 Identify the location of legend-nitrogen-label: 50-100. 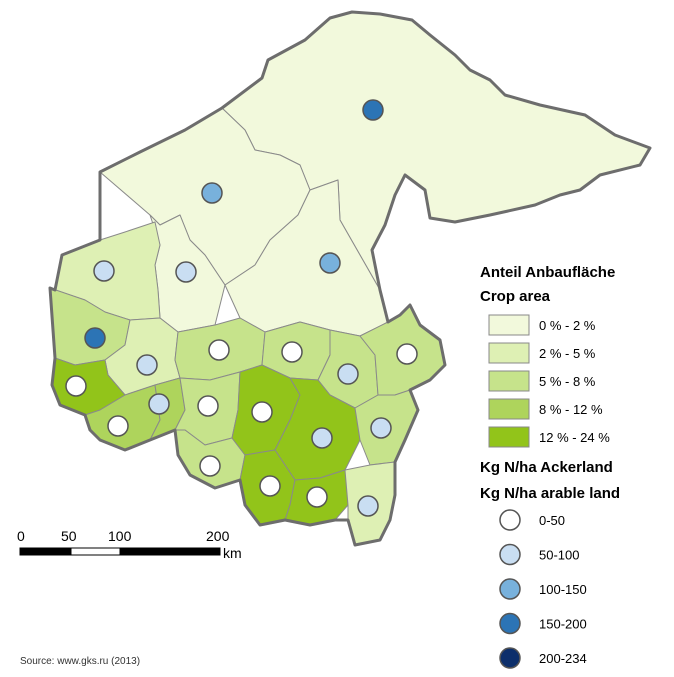
(559, 555).